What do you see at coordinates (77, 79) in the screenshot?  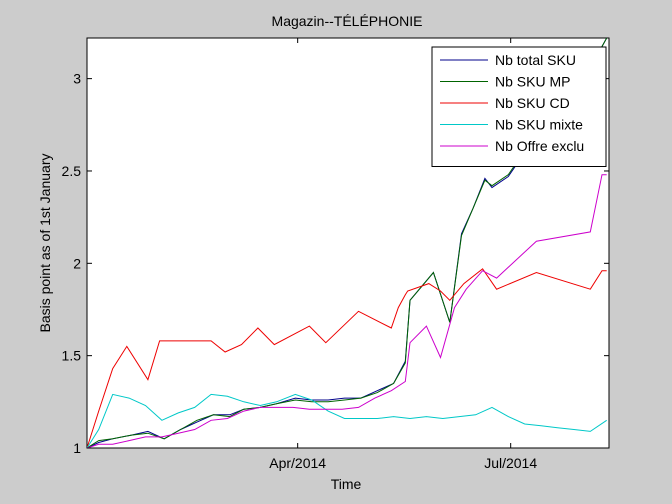 I see `y-tick-label: 3` at bounding box center [77, 79].